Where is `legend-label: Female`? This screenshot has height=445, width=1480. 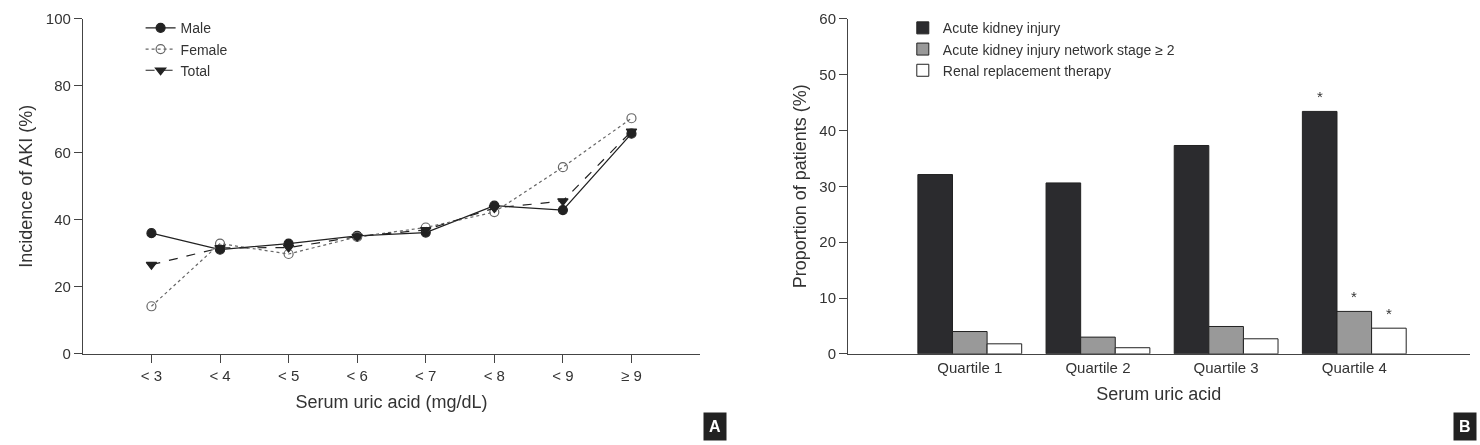 legend-label: Female is located at coordinates (204, 49).